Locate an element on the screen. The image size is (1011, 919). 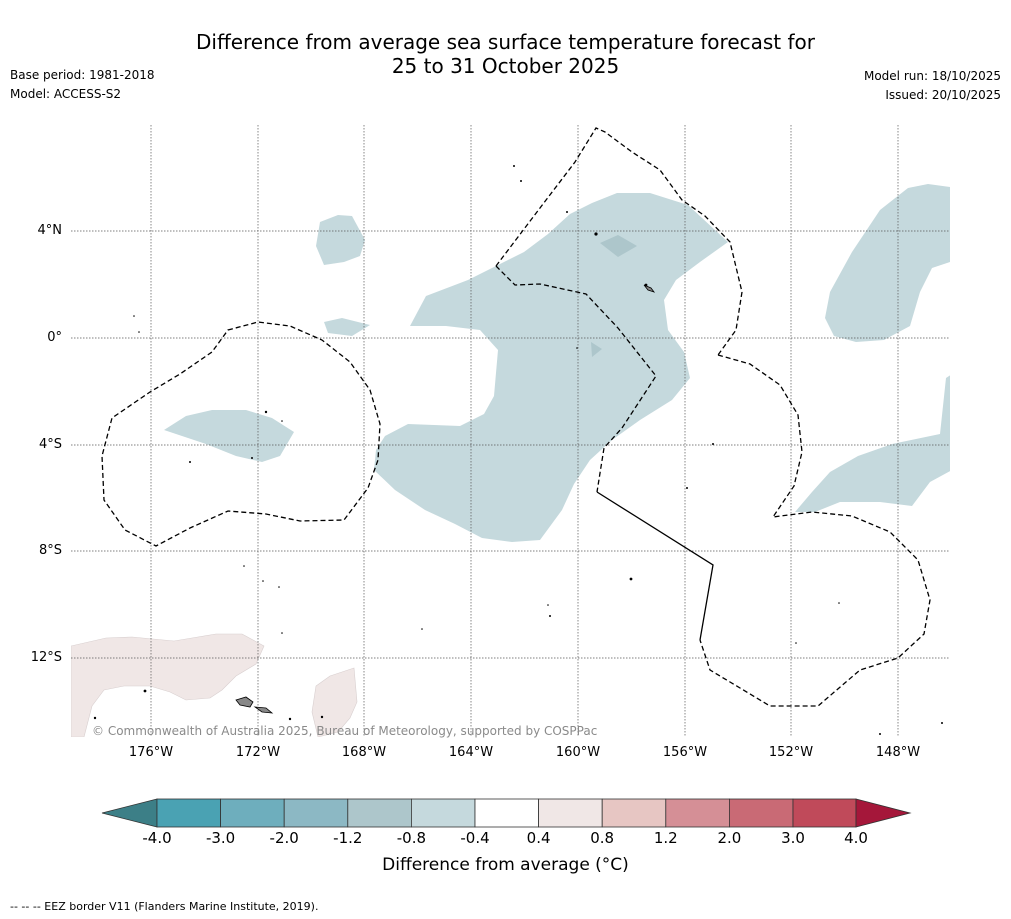
colorbar-tick: -4.0 is located at coordinates (157, 838).